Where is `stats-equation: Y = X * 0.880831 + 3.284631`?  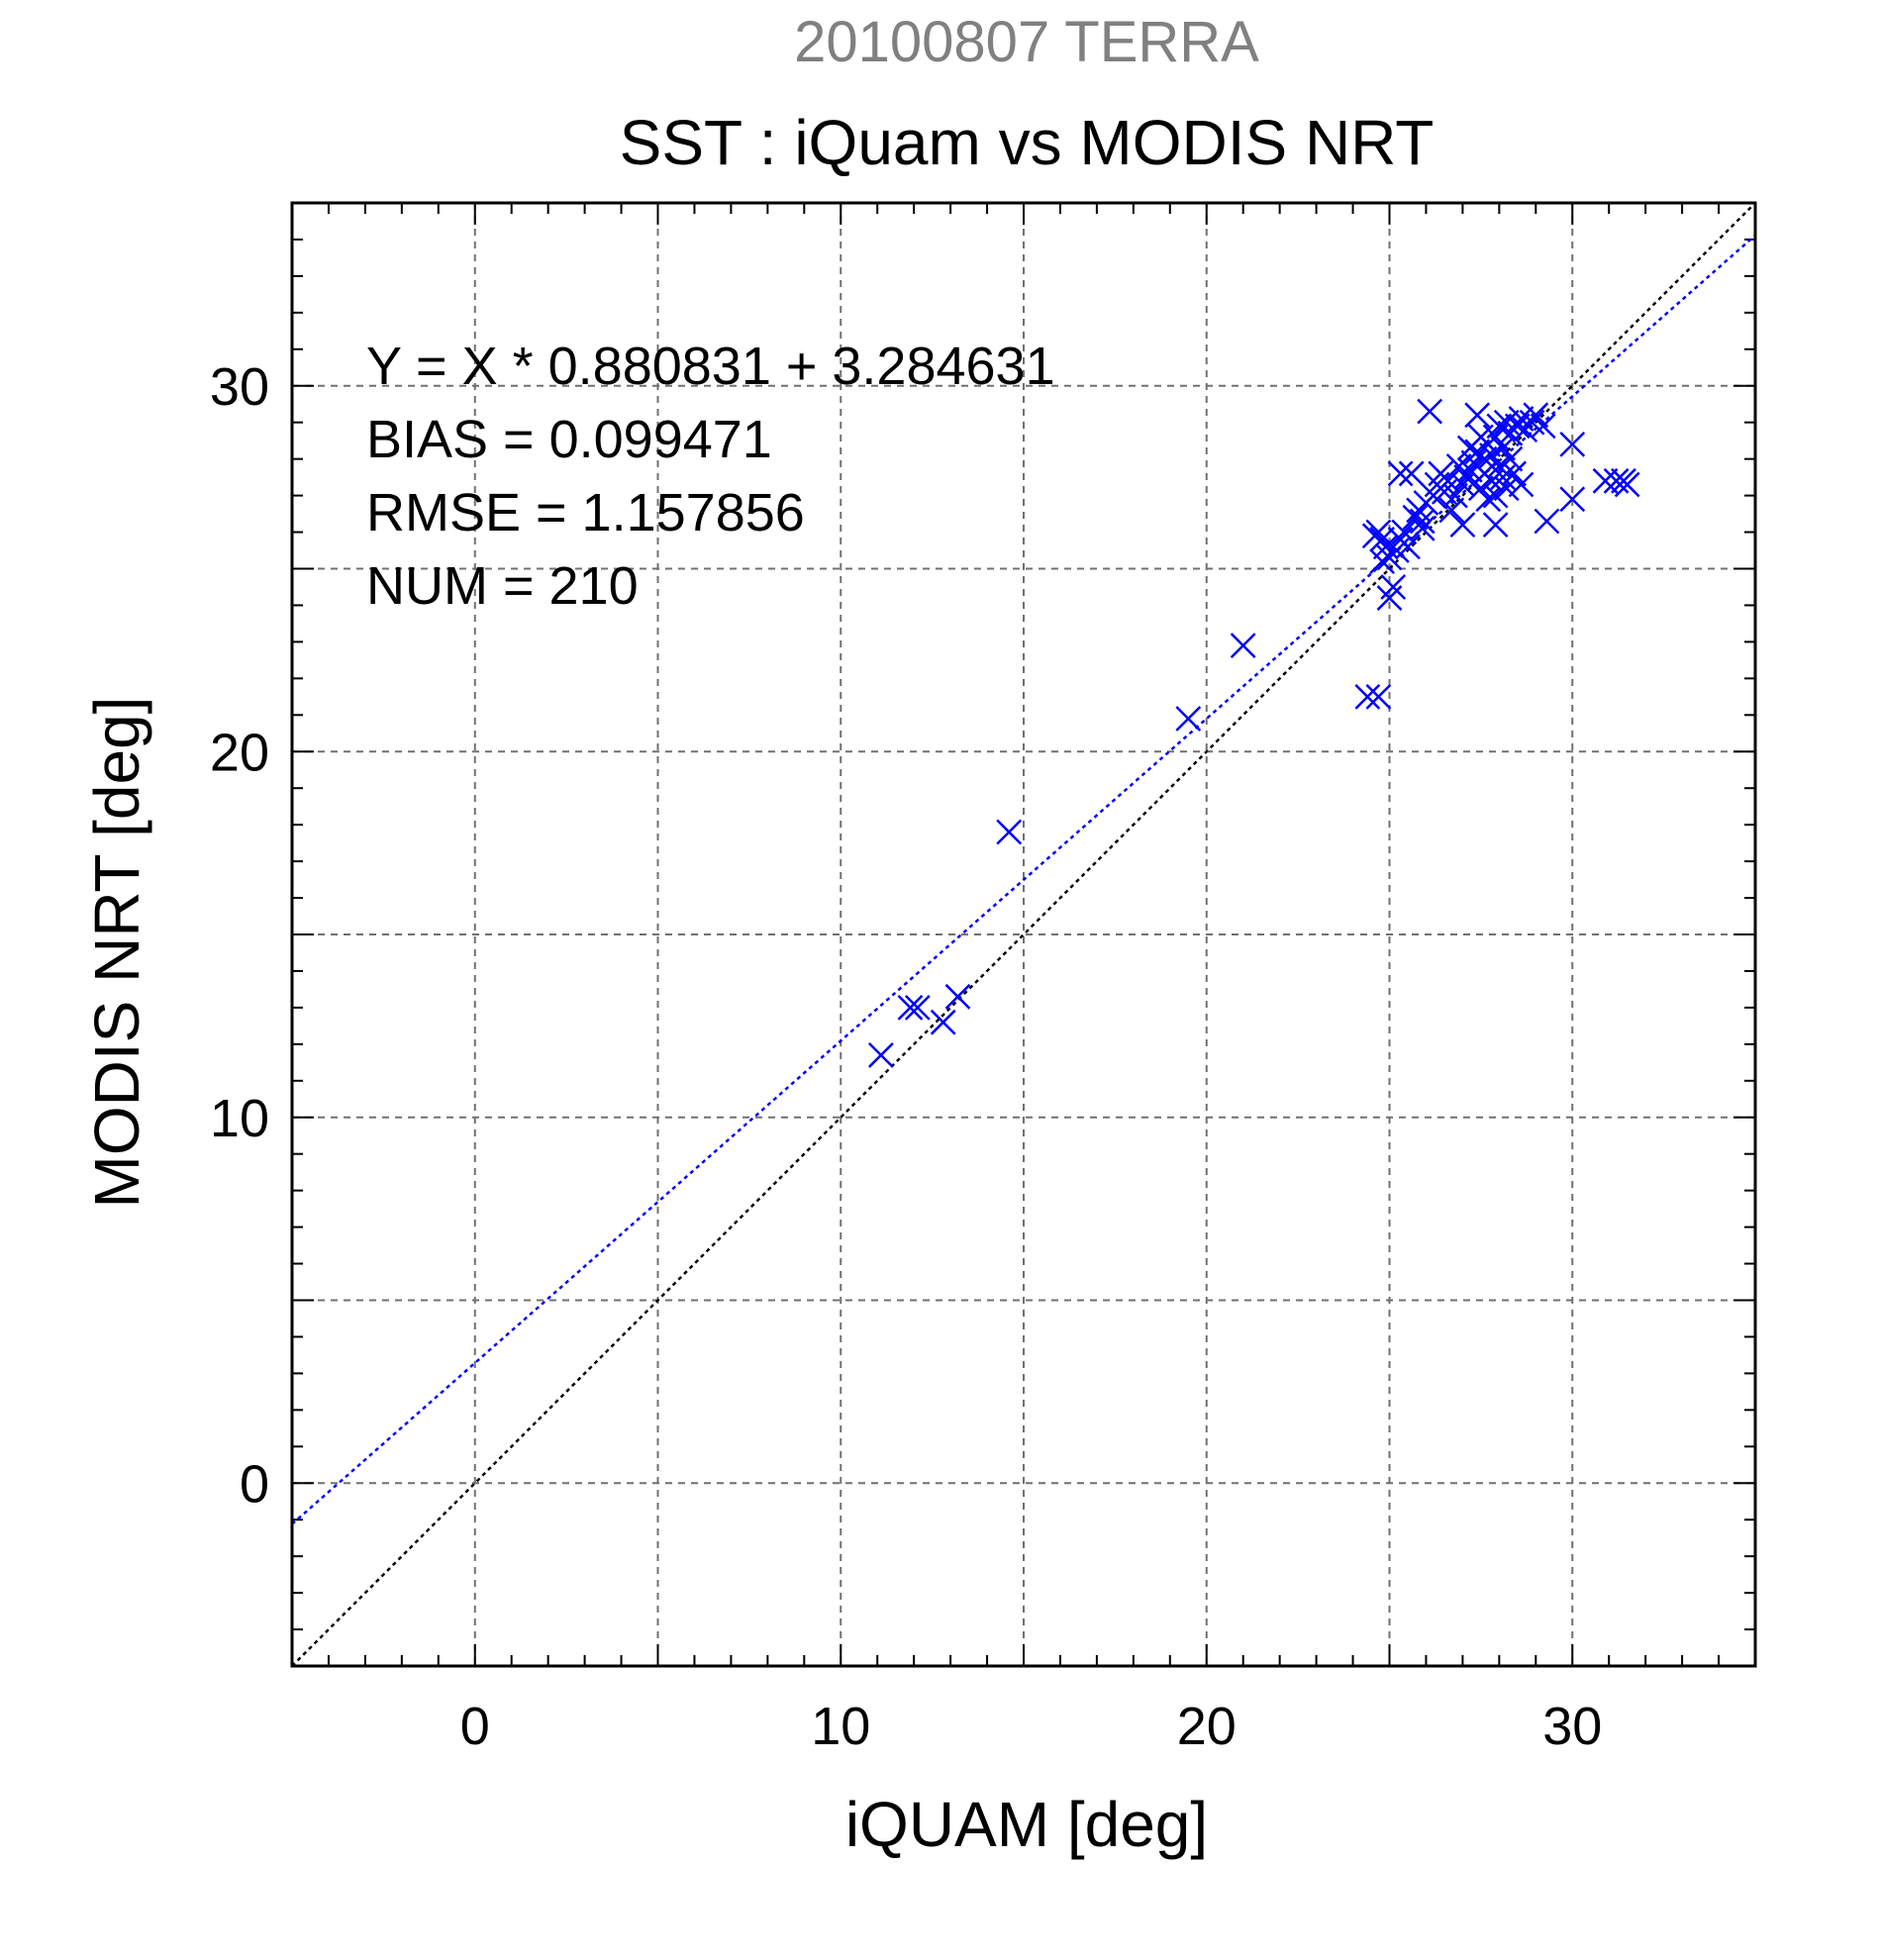 stats-equation: Y = X * 0.880831 + 3.284631 is located at coordinates (710, 366).